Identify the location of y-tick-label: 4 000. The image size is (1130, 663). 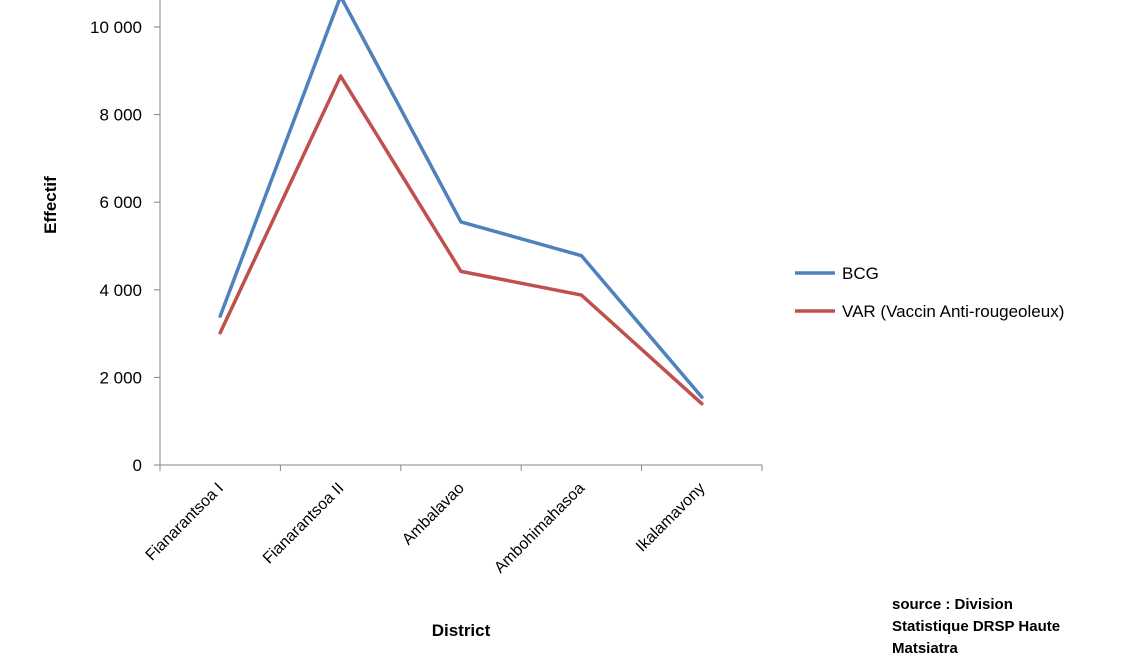
(120, 290).